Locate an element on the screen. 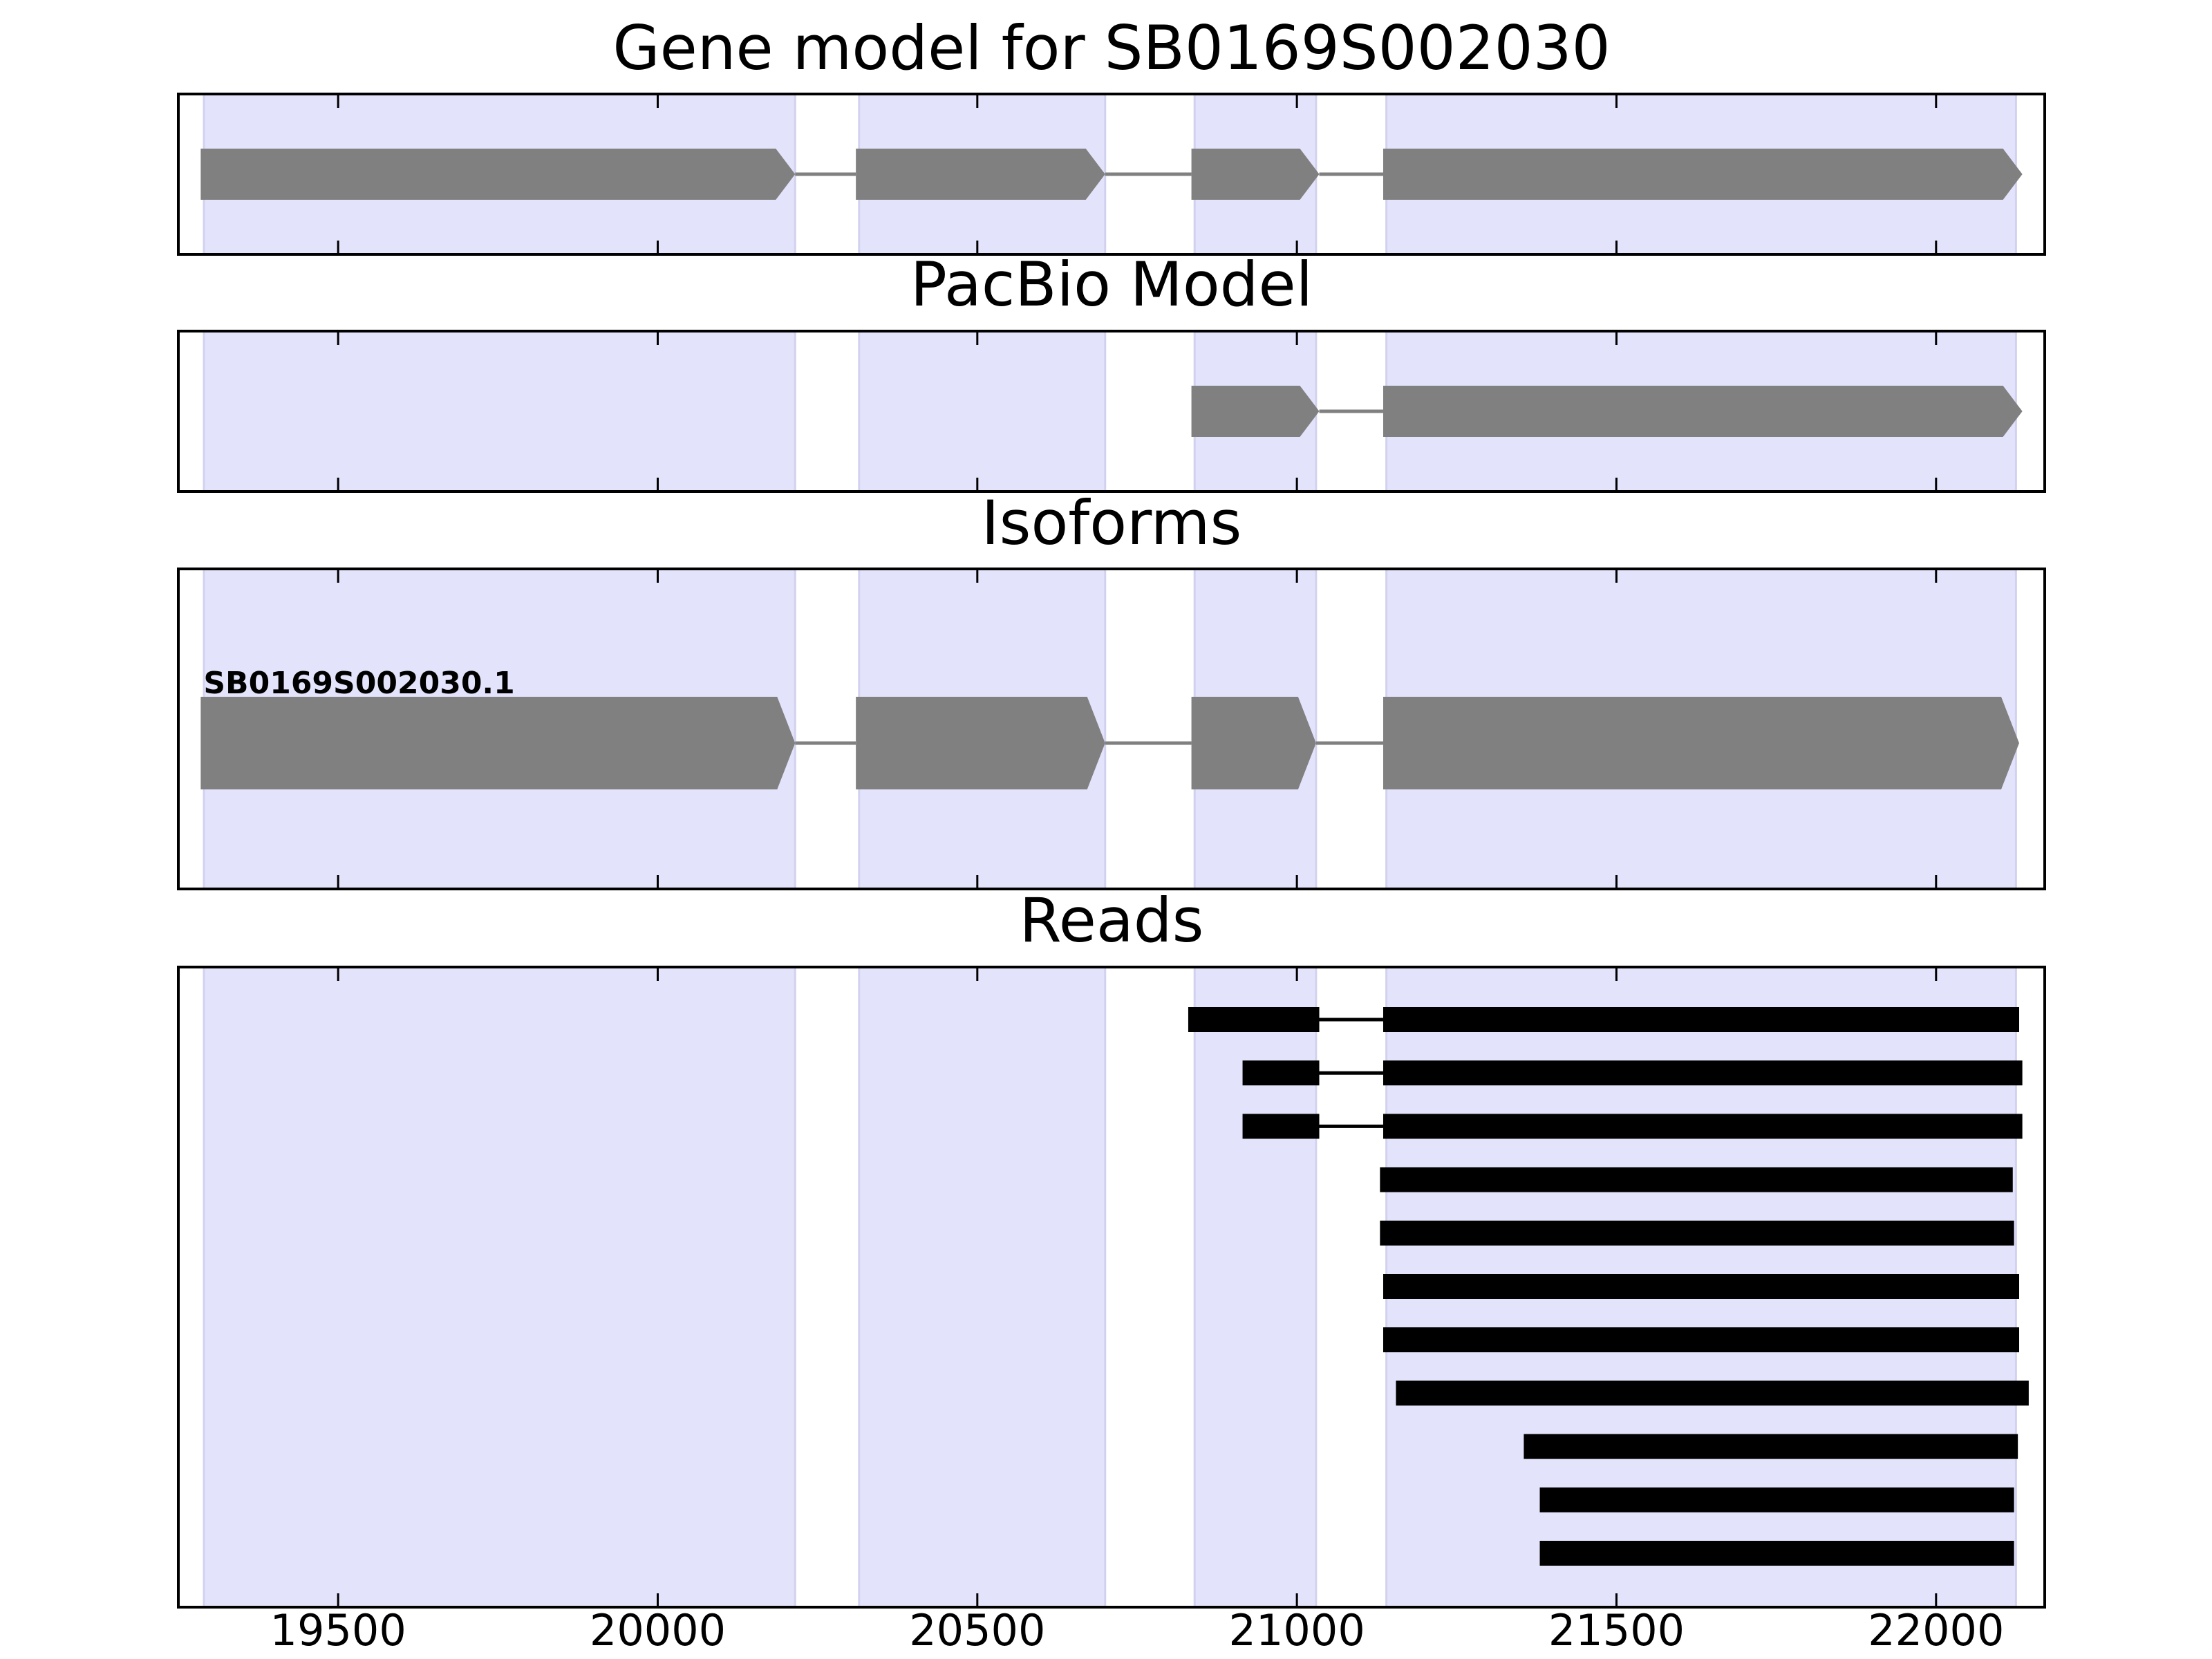 The image size is (2212, 1659). x-tick-label: 20000 is located at coordinates (658, 1630).